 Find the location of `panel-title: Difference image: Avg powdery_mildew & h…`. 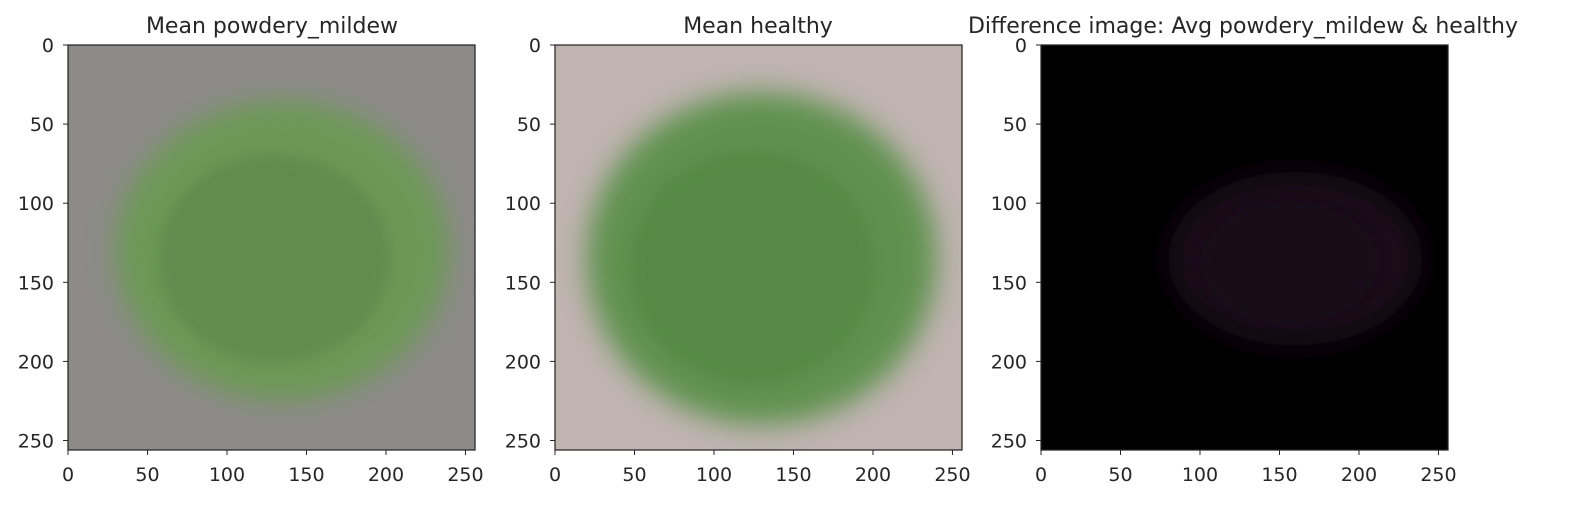

panel-title: Difference image: Avg powdery_mildew & h… is located at coordinates (1243, 26).